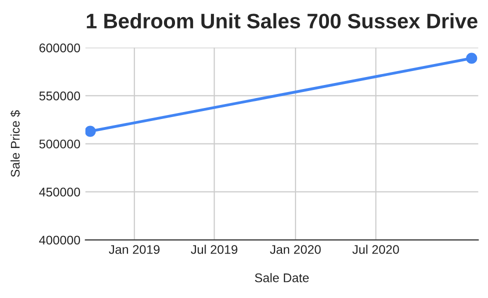 This screenshot has width=488, height=298. Describe the element at coordinates (295, 249) in the screenshot. I see `x-tick-label: Jan 2020` at that location.